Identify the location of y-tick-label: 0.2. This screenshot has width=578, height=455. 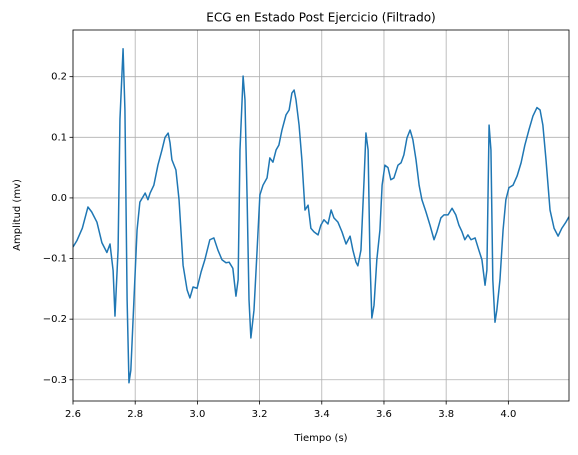
(59, 77).